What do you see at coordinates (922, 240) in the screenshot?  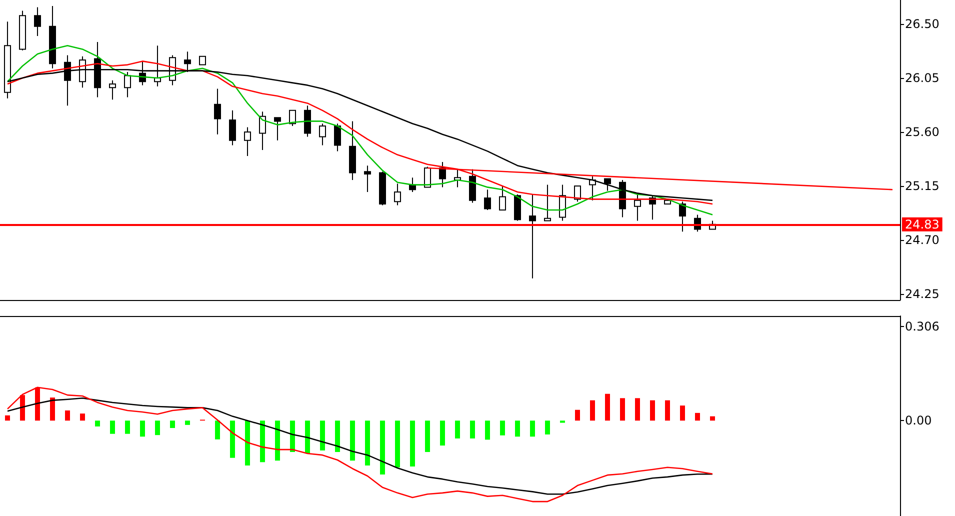 I see `y-tick-label: 24.70` at bounding box center [922, 240].